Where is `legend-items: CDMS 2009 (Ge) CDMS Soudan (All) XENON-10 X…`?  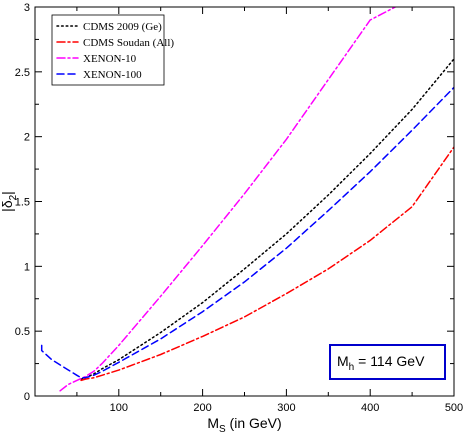
legend-items: CDMS 2009 (Ge) CDMS Soudan (All) XENON-10 X… is located at coordinates (115, 51).